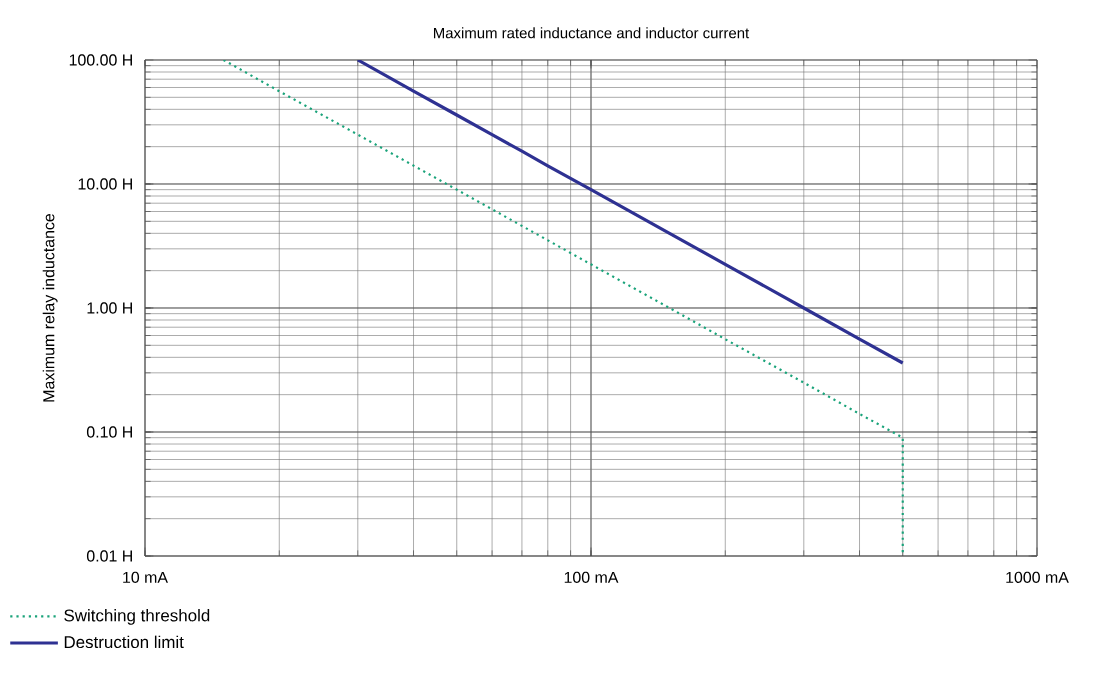  I want to click on y-tick-label: 0.10 H, so click(109, 432).